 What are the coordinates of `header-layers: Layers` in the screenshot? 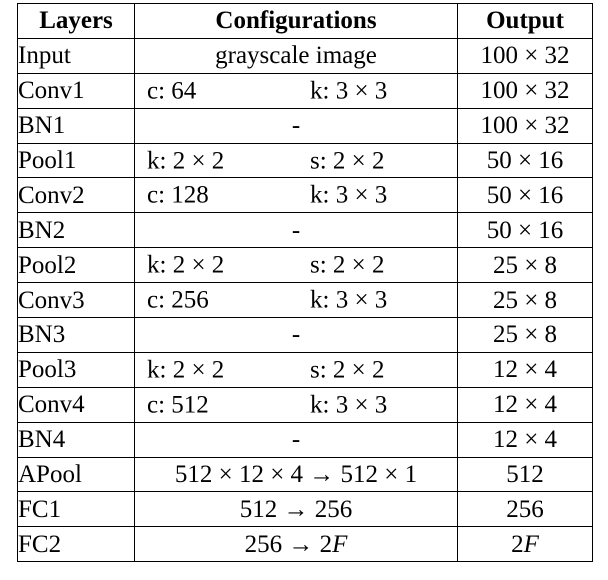 It's located at (76, 21).